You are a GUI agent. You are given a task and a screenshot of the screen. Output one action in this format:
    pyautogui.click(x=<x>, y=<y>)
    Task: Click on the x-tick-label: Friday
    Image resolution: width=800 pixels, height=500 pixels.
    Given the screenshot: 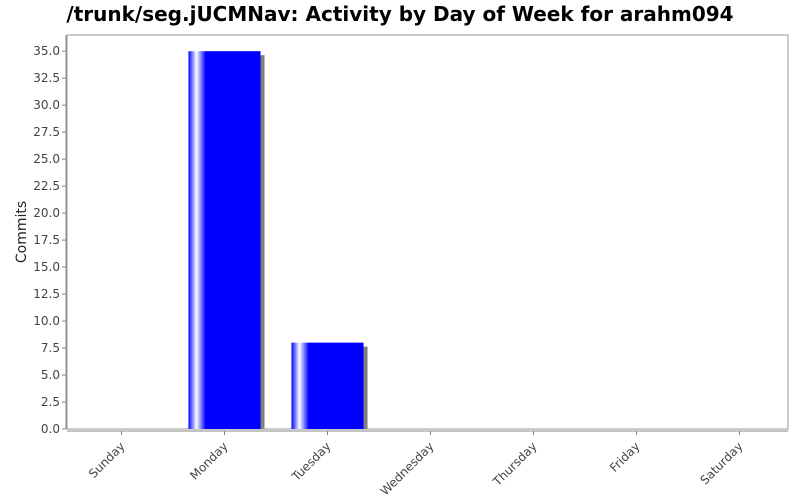 What is the action you would take?
    pyautogui.click(x=625, y=457)
    